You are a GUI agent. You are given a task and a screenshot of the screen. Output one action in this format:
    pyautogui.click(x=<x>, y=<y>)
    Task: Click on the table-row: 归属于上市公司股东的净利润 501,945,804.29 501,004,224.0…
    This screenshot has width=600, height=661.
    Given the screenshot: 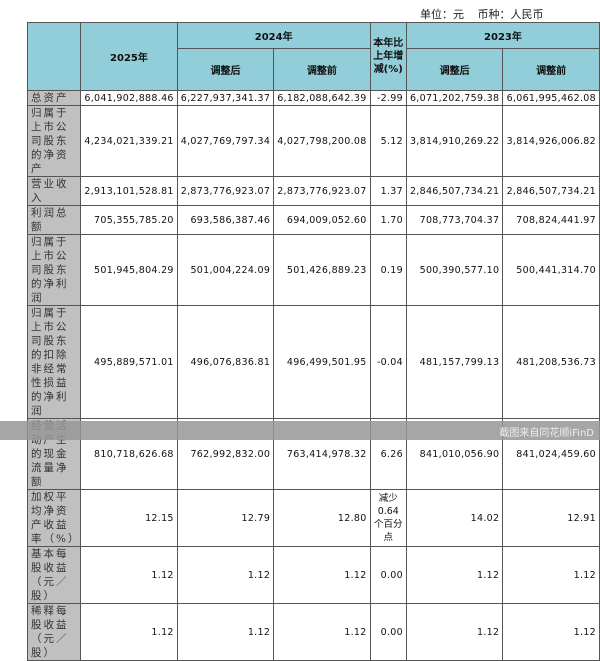 What is the action you would take?
    pyautogui.click(x=313, y=270)
    